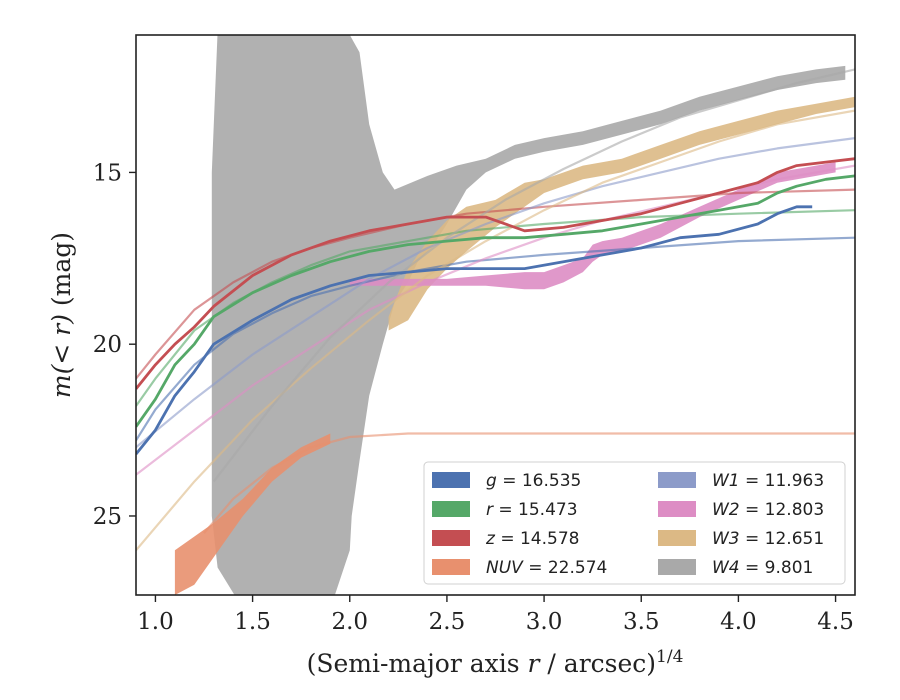 The width and height of the screenshot is (900, 700). I want to click on legend-band-value: = 11.963, so click(782, 481).